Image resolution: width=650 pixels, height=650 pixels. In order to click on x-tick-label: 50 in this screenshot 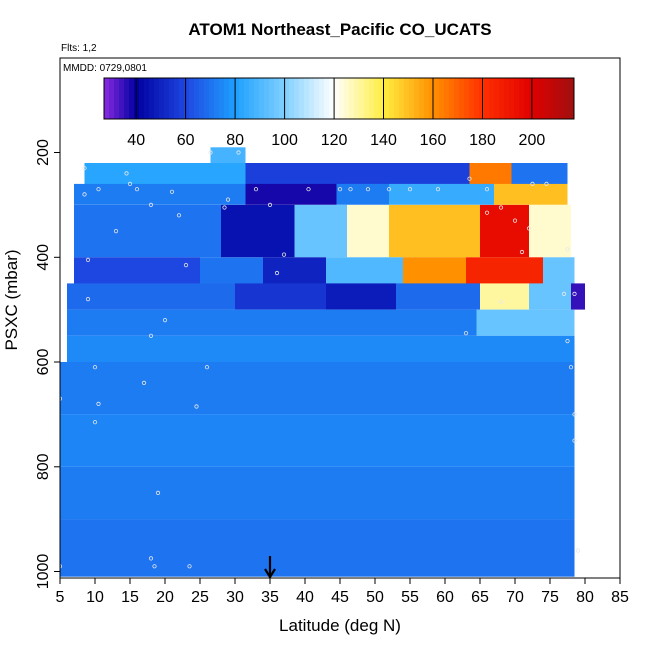, I will do `click(375, 597)`.